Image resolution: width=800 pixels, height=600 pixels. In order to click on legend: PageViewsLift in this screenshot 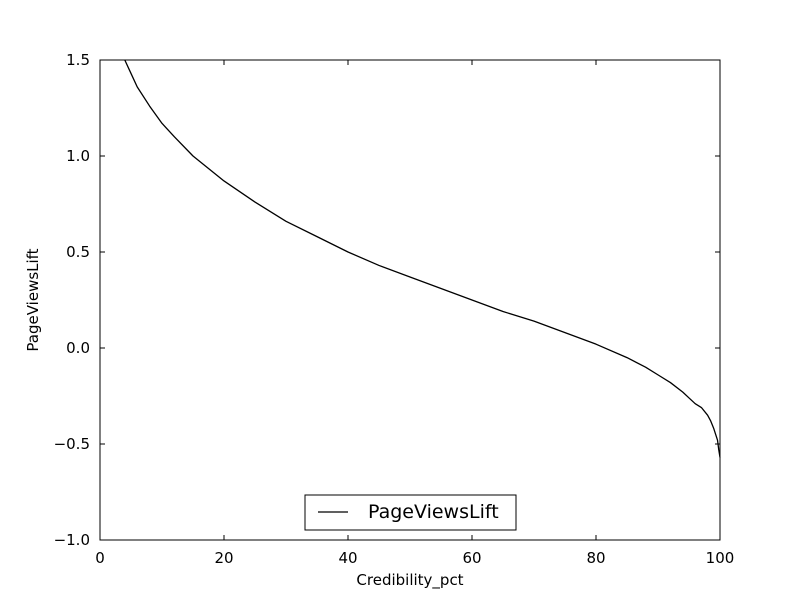, I will do `click(410, 512)`.